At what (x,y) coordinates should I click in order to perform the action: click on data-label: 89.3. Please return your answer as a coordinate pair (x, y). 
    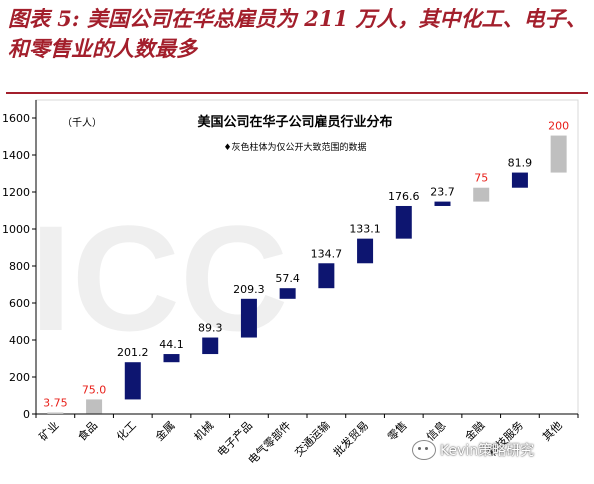
    Looking at the image, I should click on (210, 328).